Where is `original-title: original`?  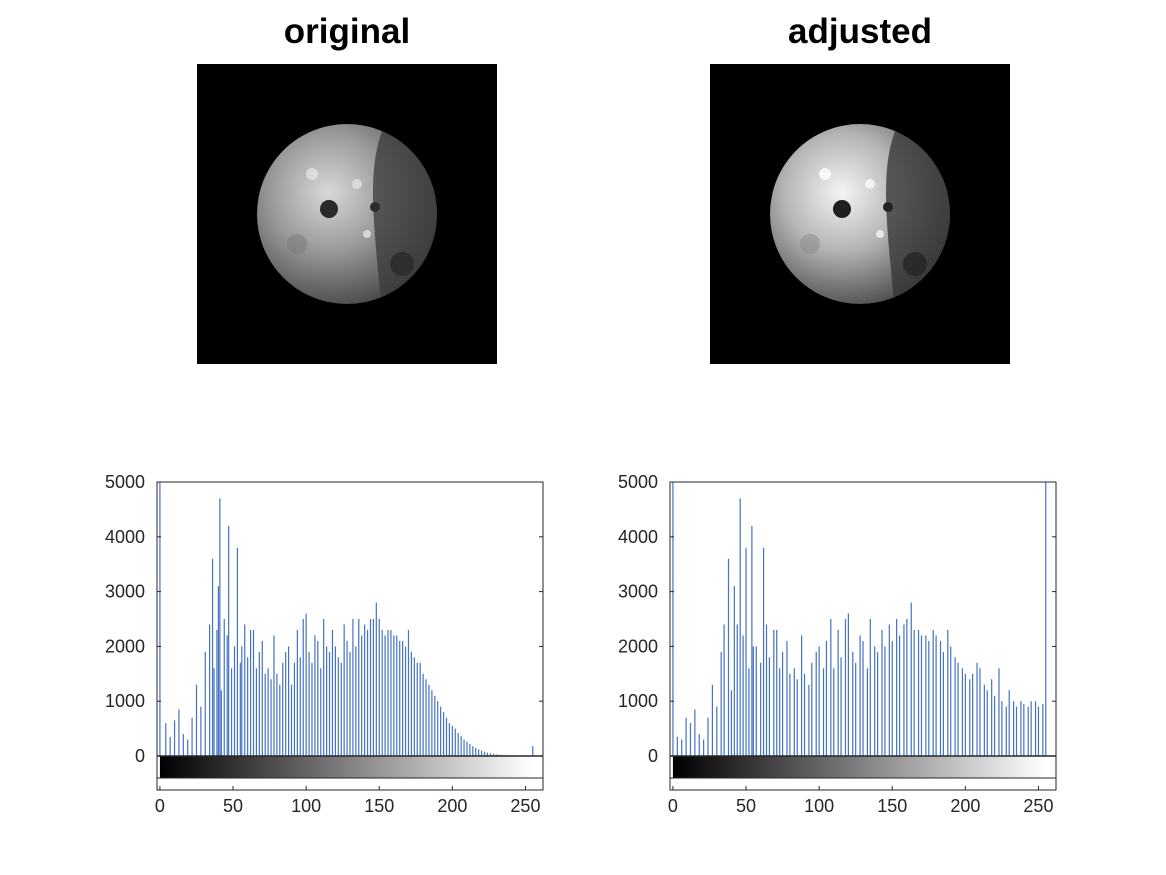 original-title: original is located at coordinates (347, 31).